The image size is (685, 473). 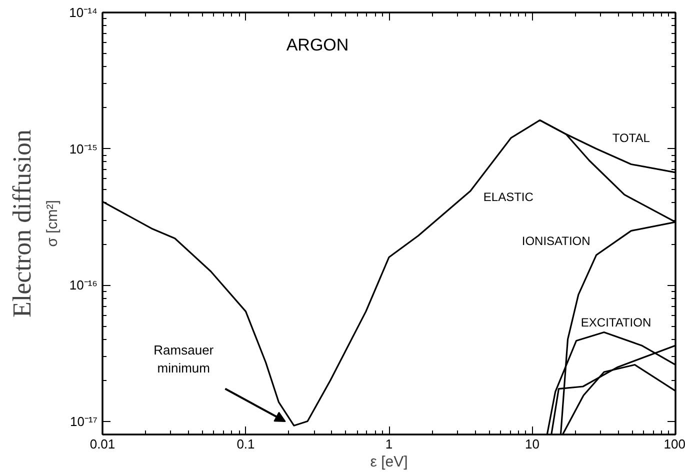 What do you see at coordinates (674, 444) in the screenshot?
I see `x-tick-label: 100` at bounding box center [674, 444].